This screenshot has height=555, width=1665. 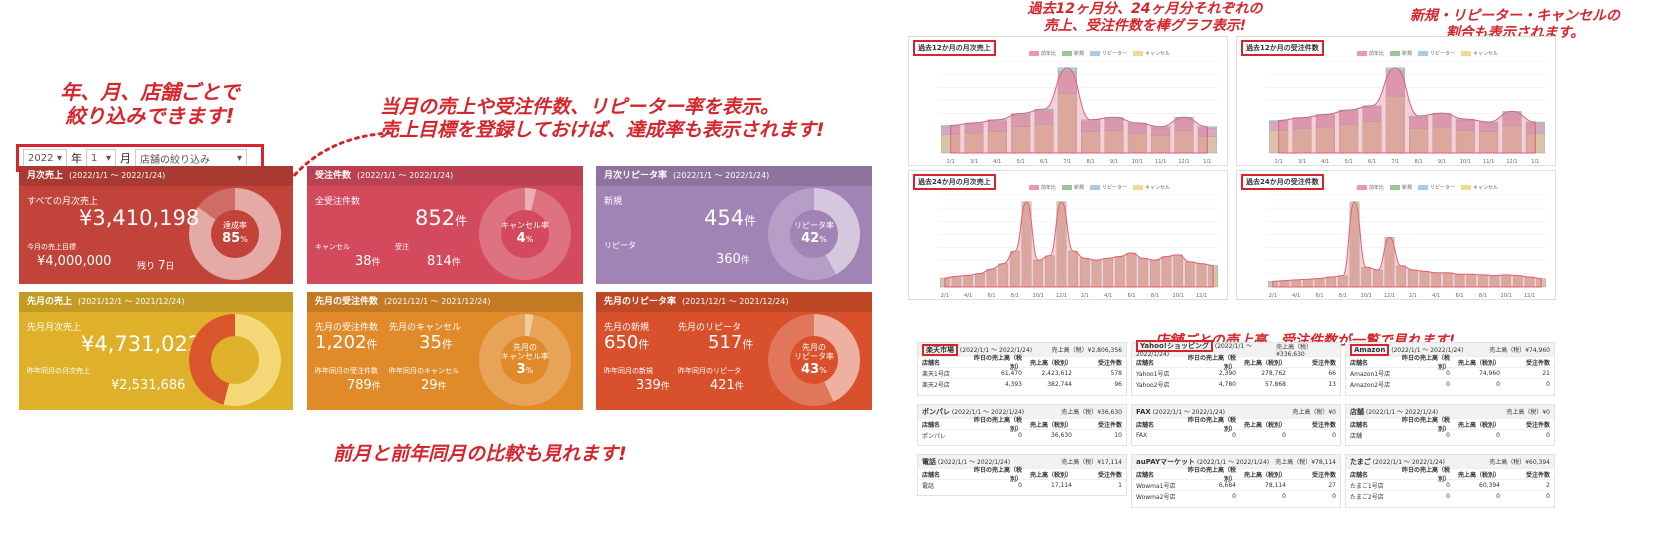 I want to click on table-cell: Wowma2号店, so click(x=1156, y=497).